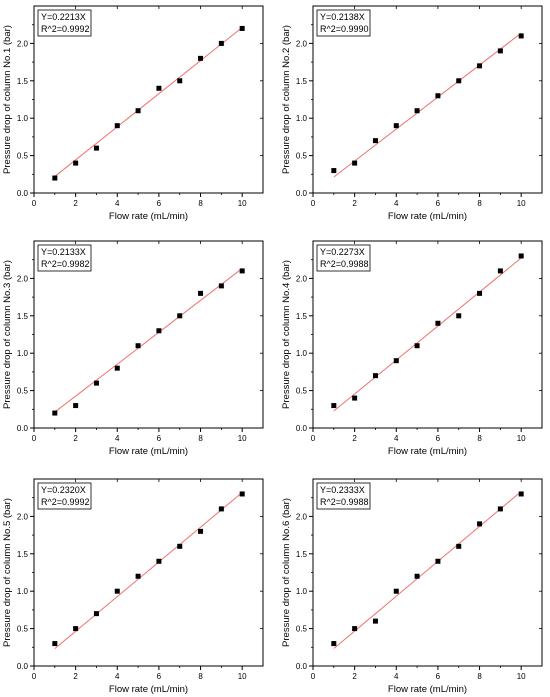 The width and height of the screenshot is (550, 697). I want to click on y-axis-label: Pressure drop of column No.2 (bar), so click(286, 99).